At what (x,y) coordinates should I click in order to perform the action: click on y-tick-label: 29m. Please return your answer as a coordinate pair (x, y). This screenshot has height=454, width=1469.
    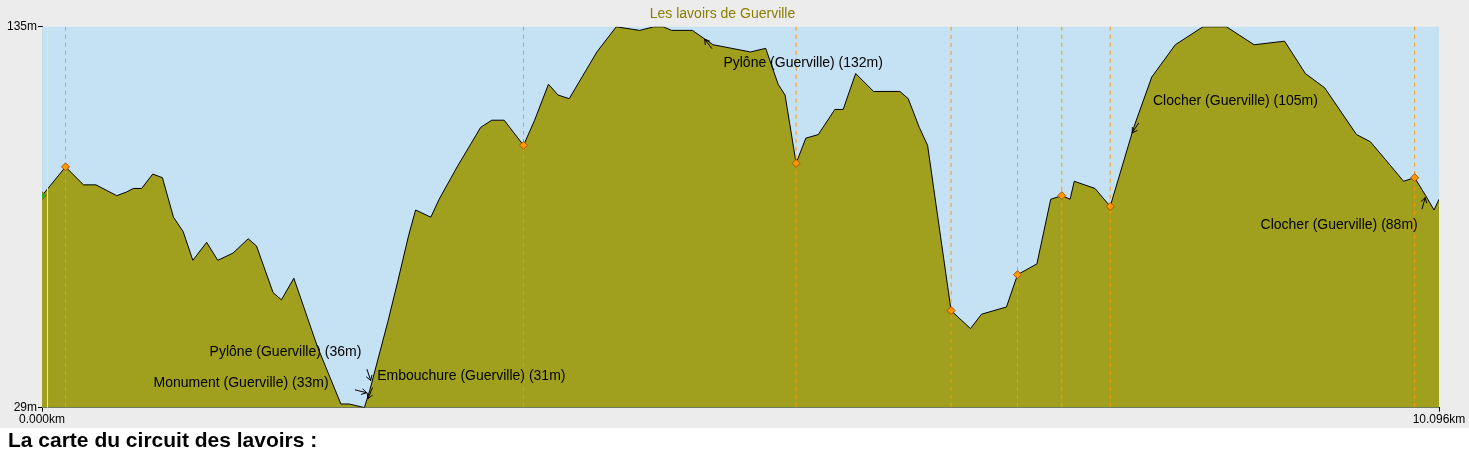
    Looking at the image, I should click on (25, 406).